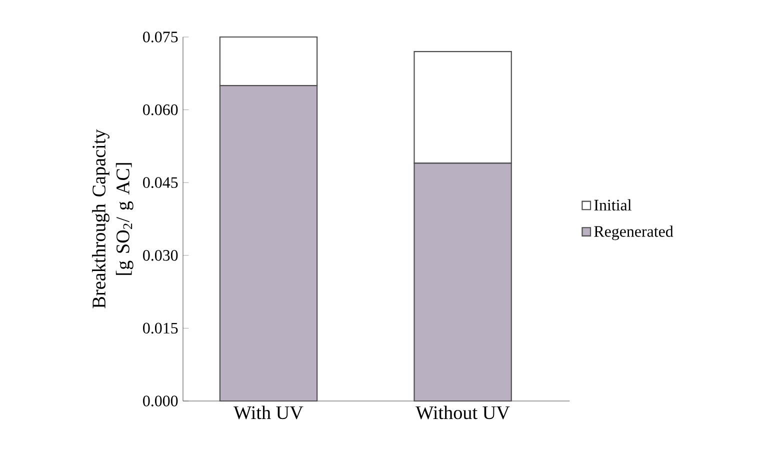 The height and width of the screenshot is (454, 778). I want to click on y-tick-label: 0.030, so click(160, 255).